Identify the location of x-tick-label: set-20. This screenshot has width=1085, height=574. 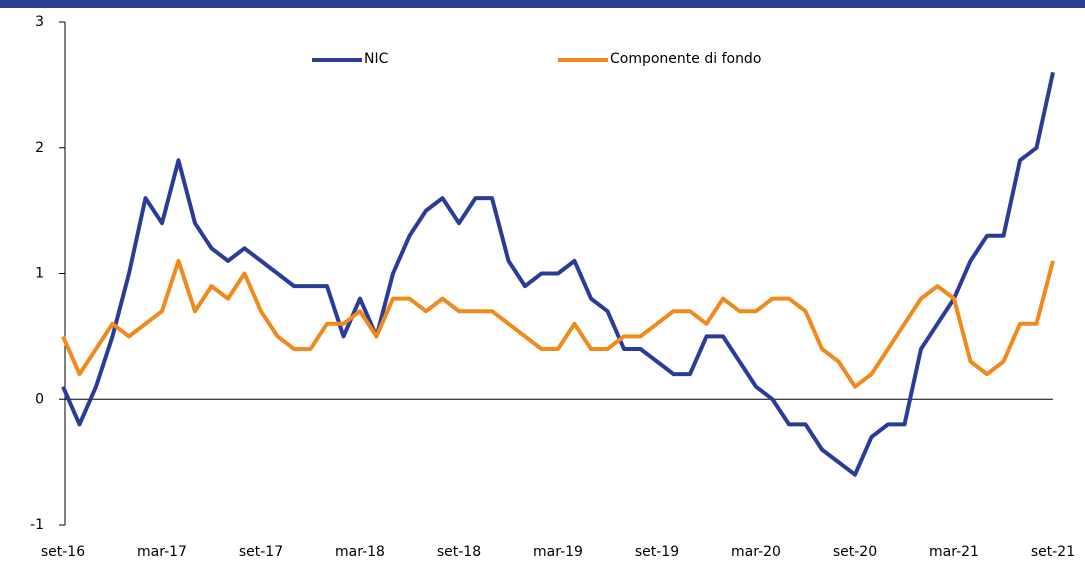
(855, 552).